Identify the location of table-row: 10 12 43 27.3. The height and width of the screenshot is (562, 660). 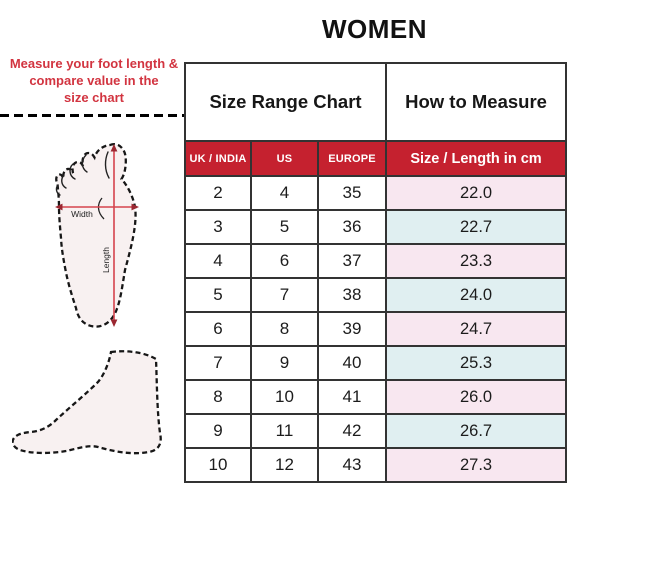
(376, 465).